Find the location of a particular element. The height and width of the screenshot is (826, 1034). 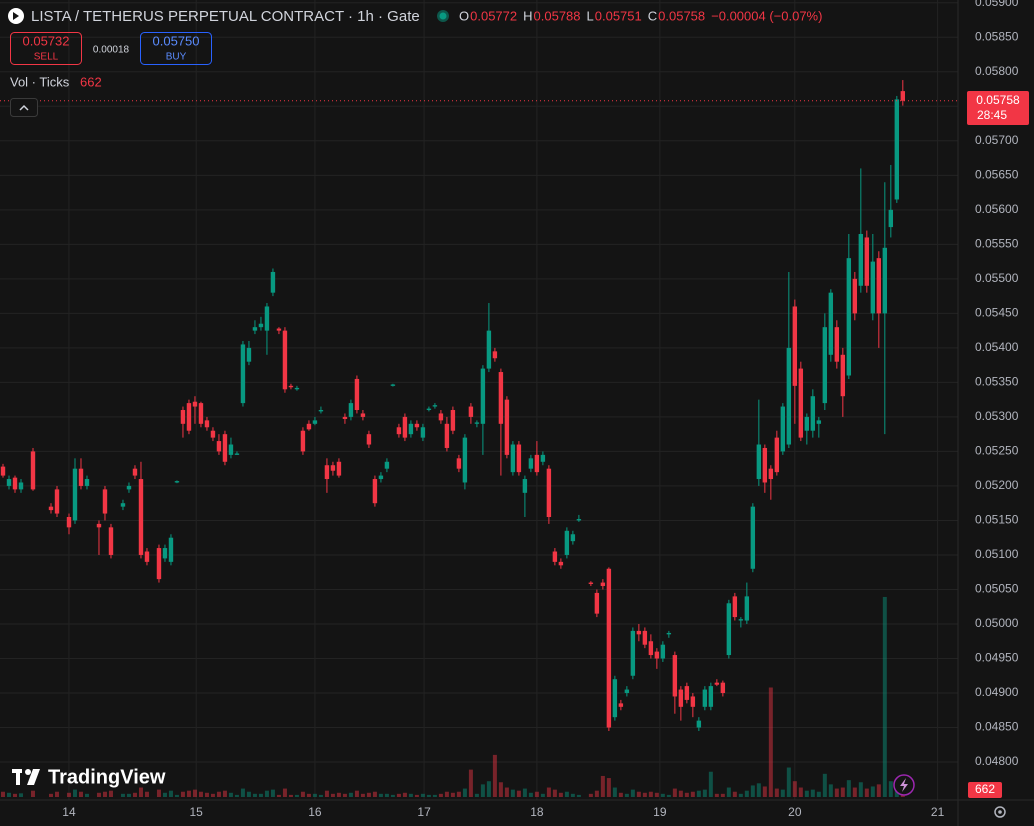

y-tick-label: 0.05150 is located at coordinates (997, 520).